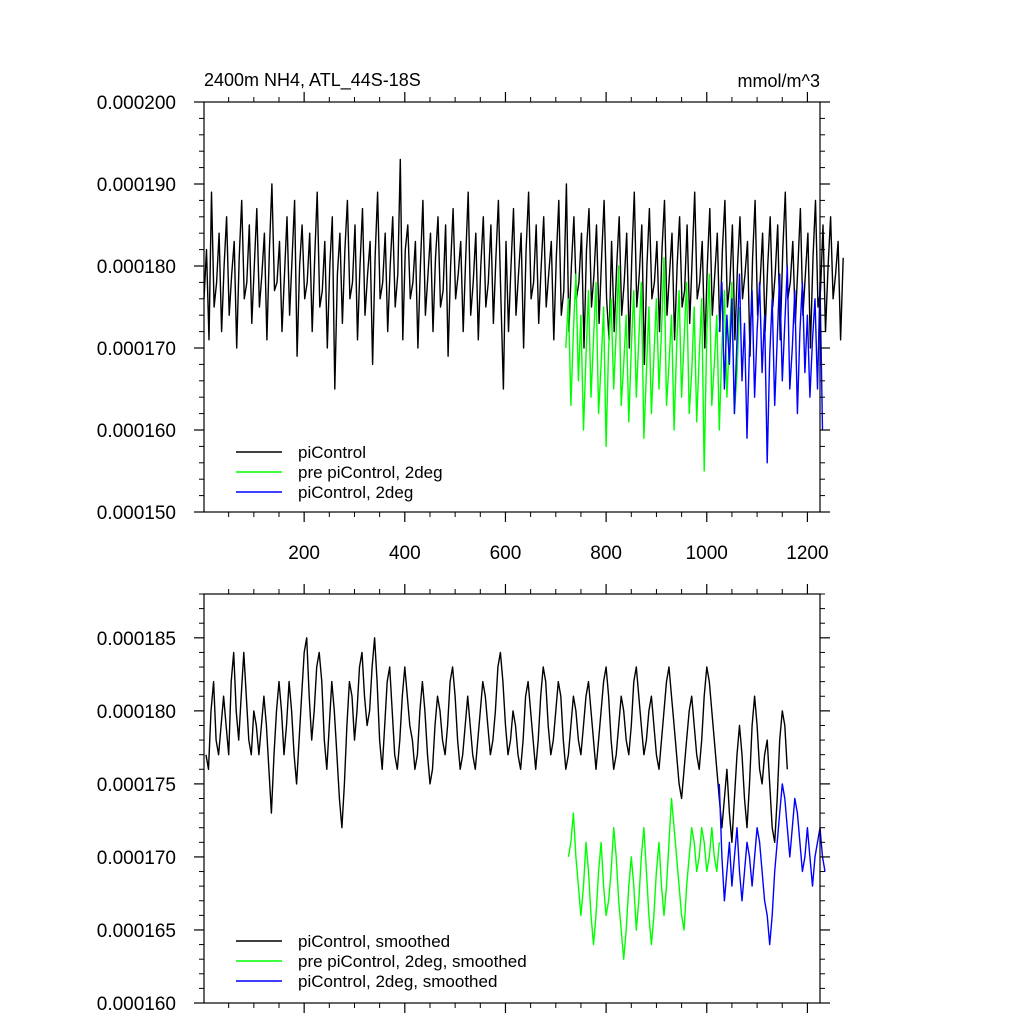 This screenshot has width=1024, height=1024. What do you see at coordinates (412, 961) in the screenshot?
I see `legend-label: pre piControl, 2deg, smoothed` at bounding box center [412, 961].